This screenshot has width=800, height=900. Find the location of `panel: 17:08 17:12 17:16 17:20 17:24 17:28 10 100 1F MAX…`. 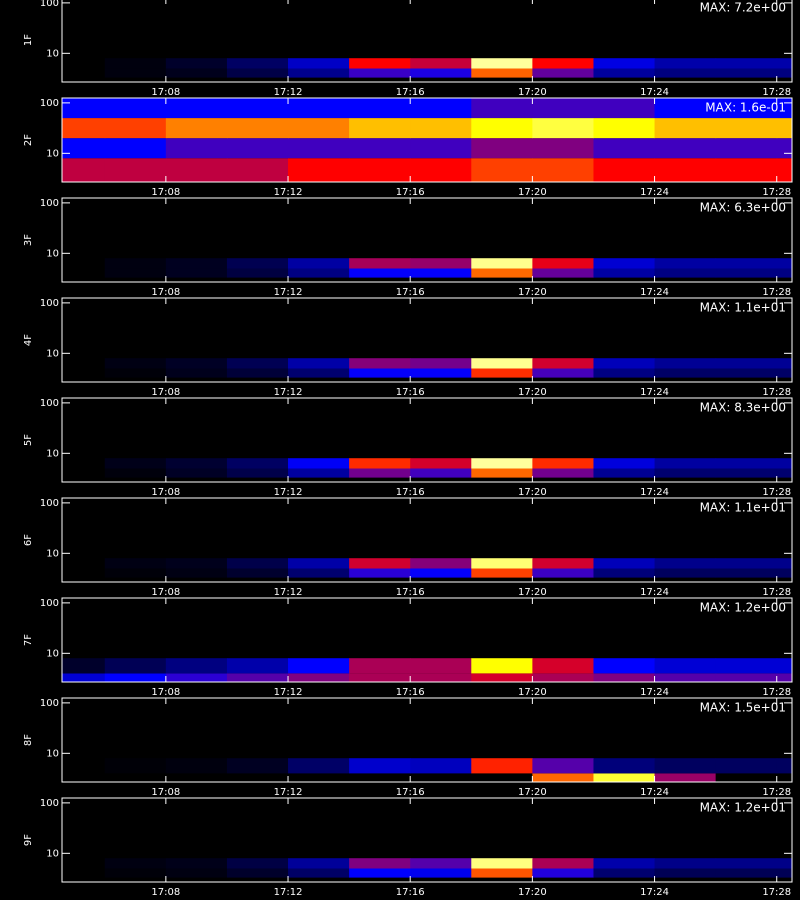

panel: 17:08 17:12 17:16 17:20 17:24 17:28 10 100 1F MAX… is located at coordinates (408, 49).